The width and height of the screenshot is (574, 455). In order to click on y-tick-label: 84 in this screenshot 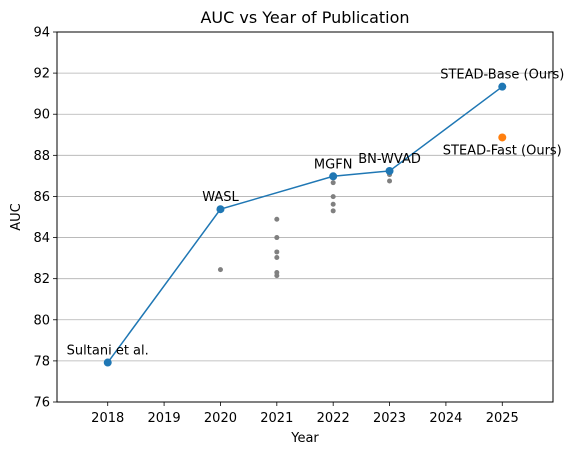, I will do `click(41, 238)`.